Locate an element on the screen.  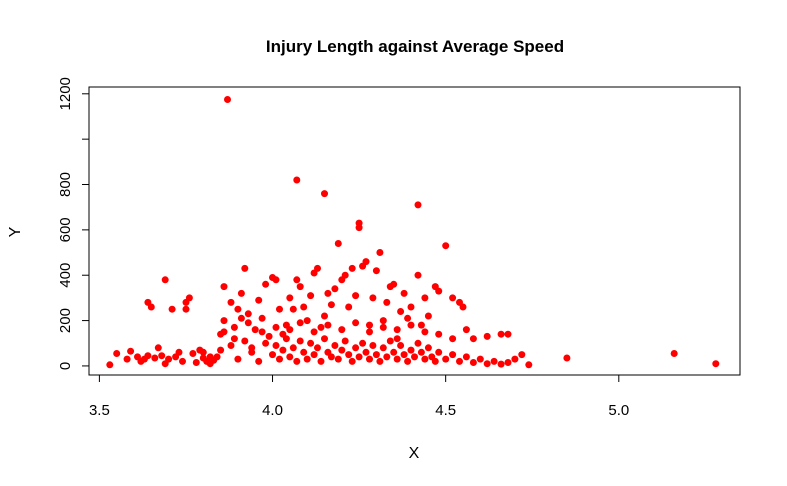
y-tick-label: 1200 is located at coordinates (65, 93).